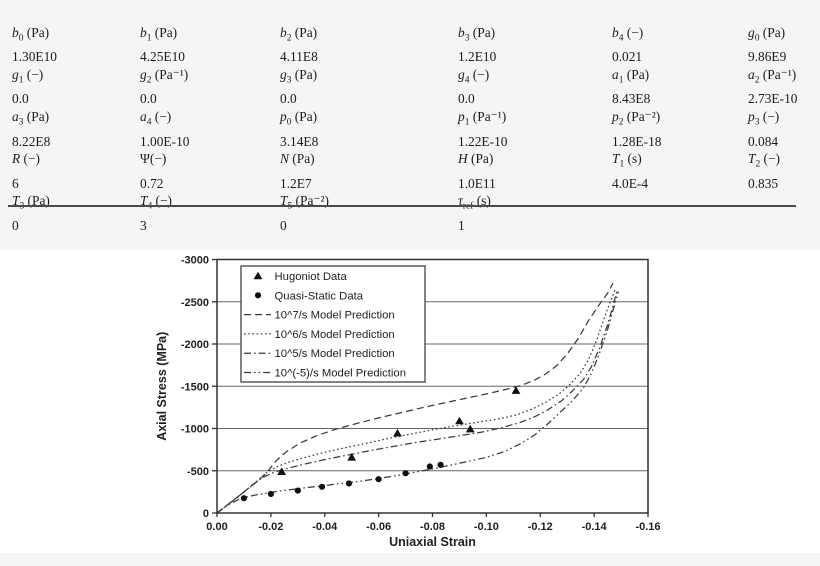  What do you see at coordinates (474, 76) in the screenshot?
I see `param-label: g4 (−)` at bounding box center [474, 76].